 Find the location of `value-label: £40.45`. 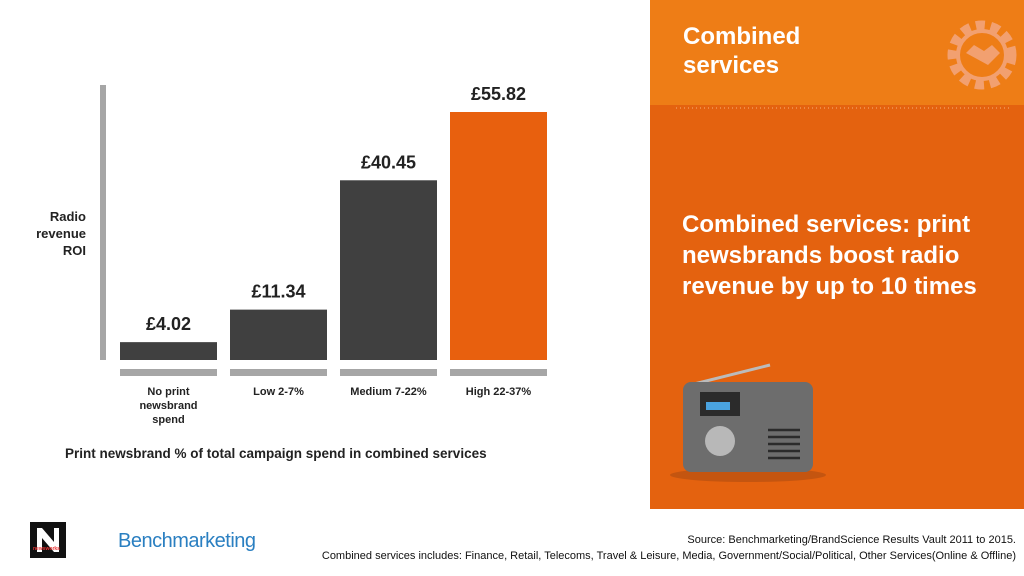

value-label: £40.45 is located at coordinates (388, 162).